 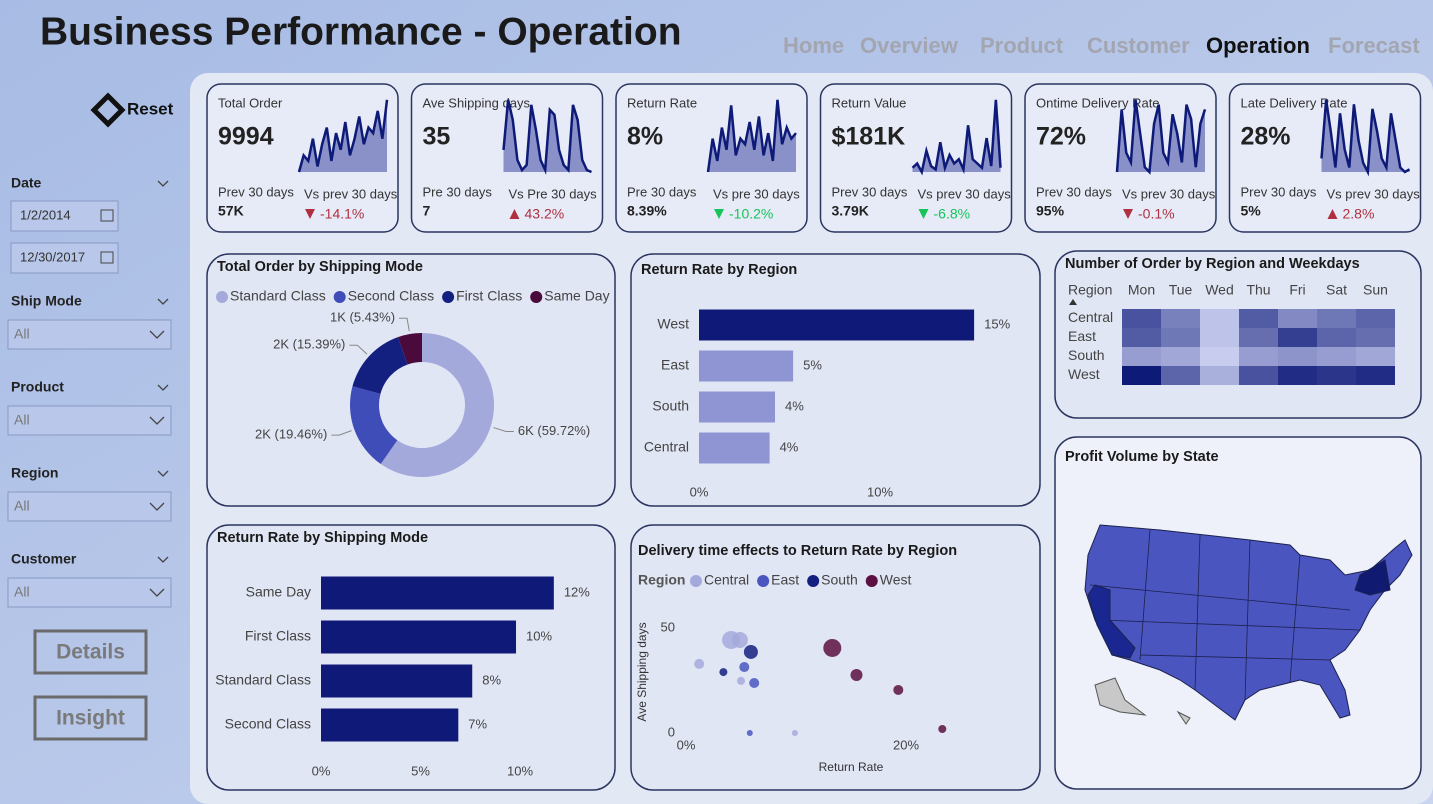 What do you see at coordinates (850, 211) in the screenshot?
I see `kpi-prev-value: 3.79K` at bounding box center [850, 211].